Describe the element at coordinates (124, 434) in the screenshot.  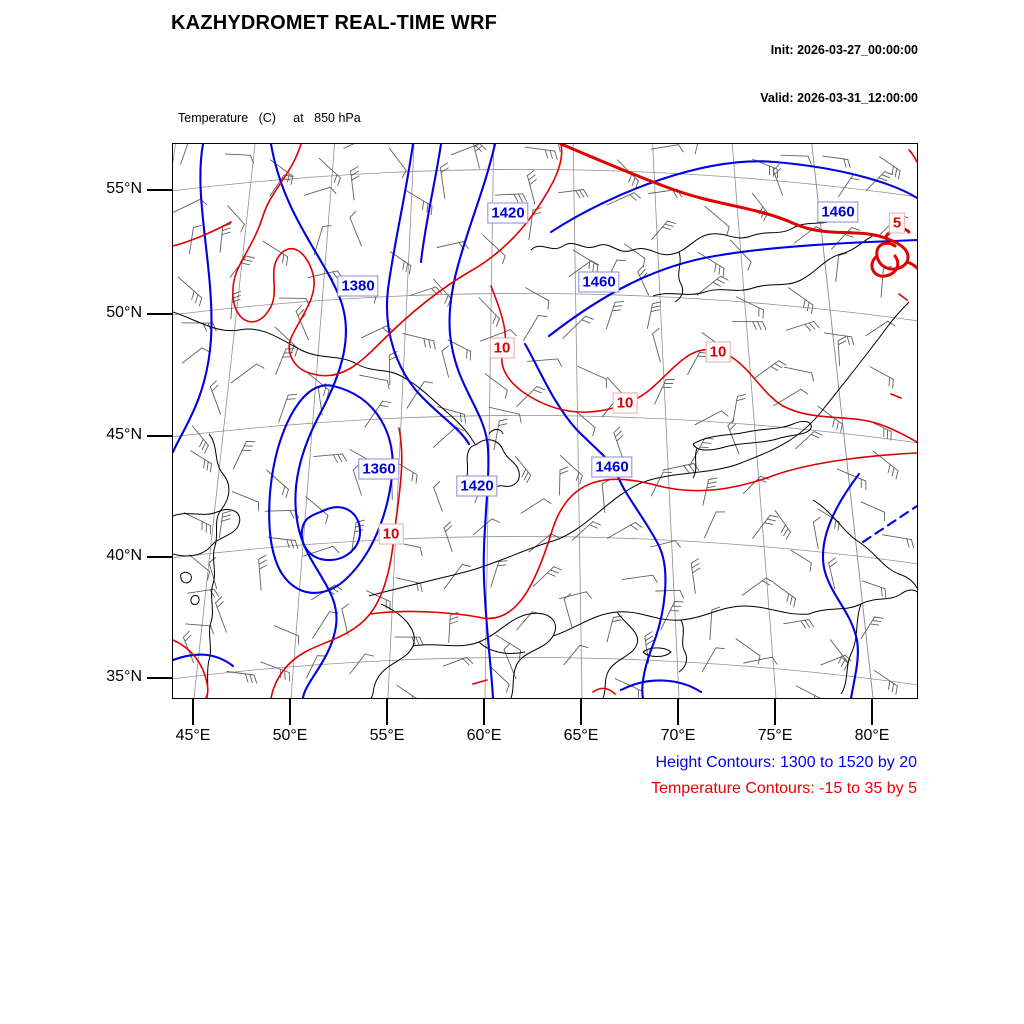
I see `lat-tick-label: 45°N` at that location.